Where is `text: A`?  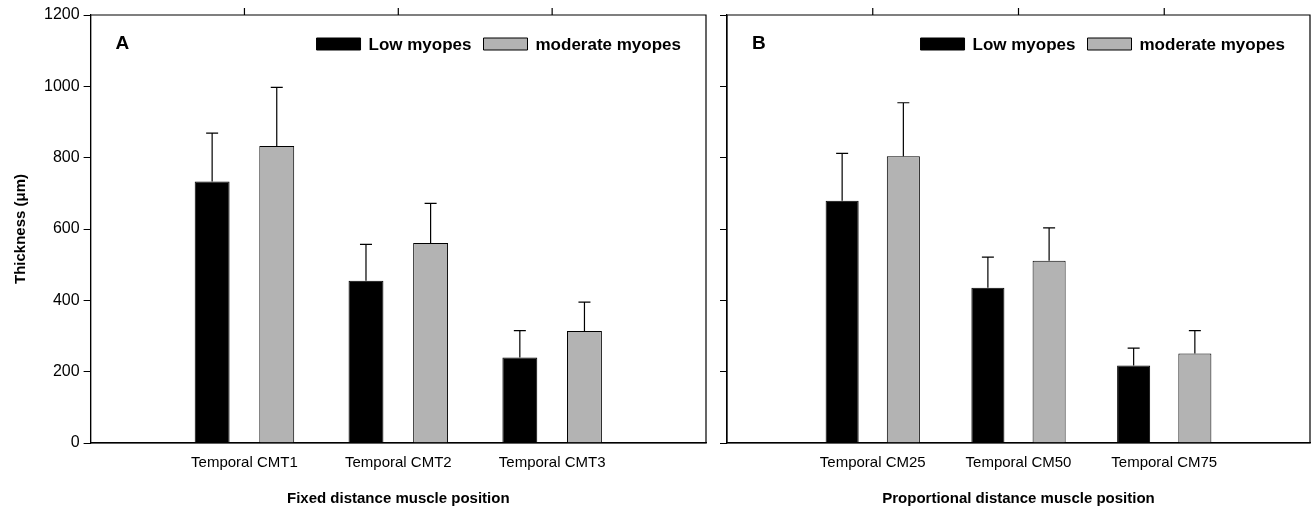
text: A is located at coordinates (122, 43).